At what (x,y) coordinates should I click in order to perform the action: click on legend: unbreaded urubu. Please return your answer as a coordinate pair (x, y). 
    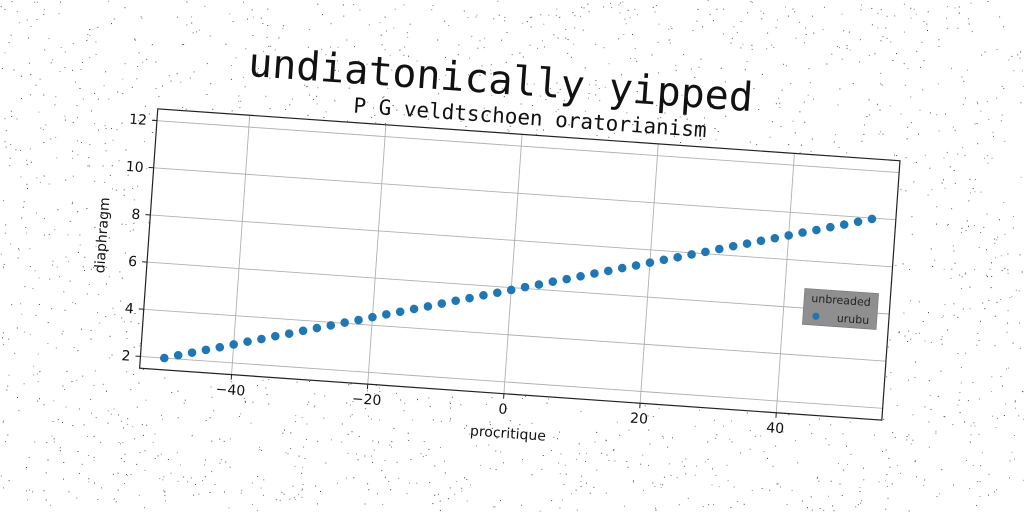
    Looking at the image, I should click on (840, 309).